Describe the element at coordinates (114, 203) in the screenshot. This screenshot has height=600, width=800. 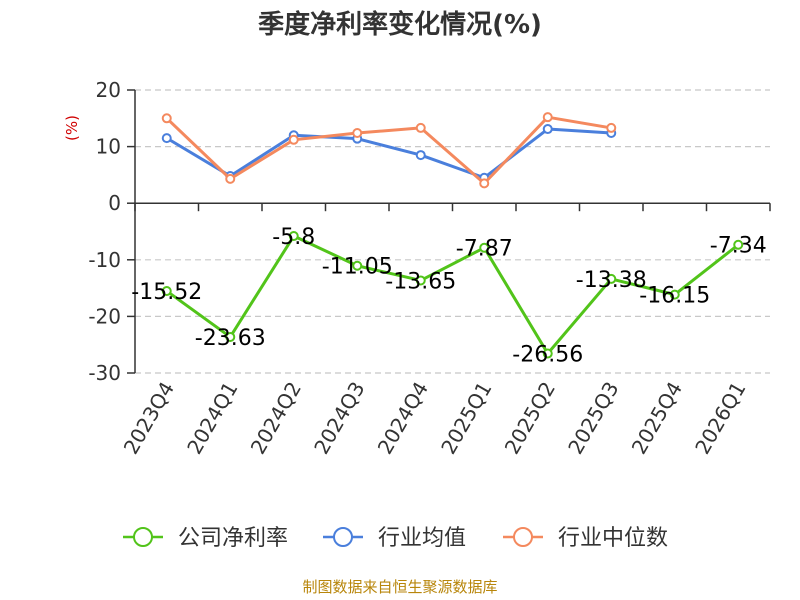
I see `y-tick-label: 0` at that location.